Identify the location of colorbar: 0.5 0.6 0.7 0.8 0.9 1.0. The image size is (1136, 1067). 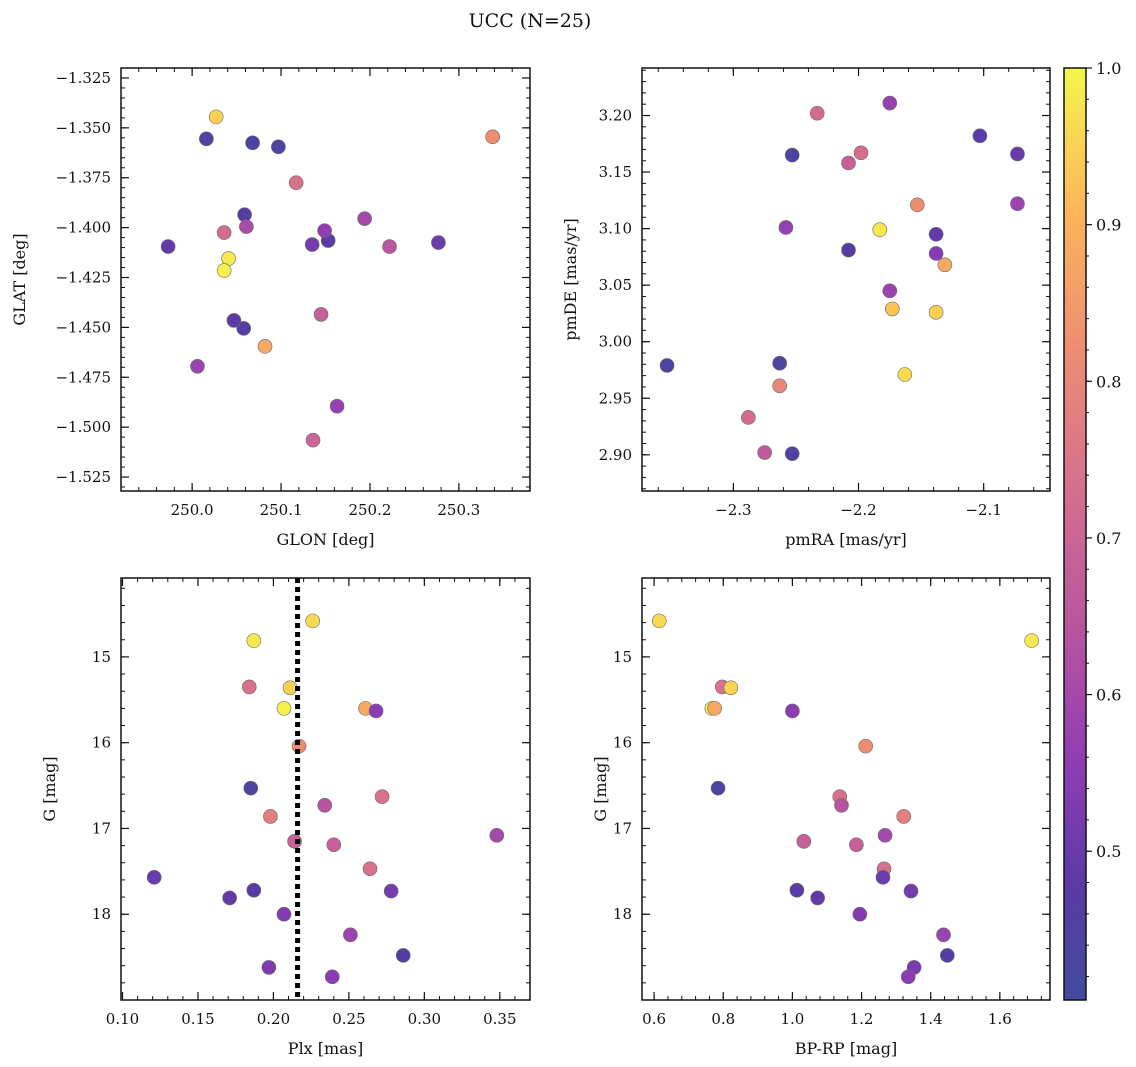
(1092, 530).